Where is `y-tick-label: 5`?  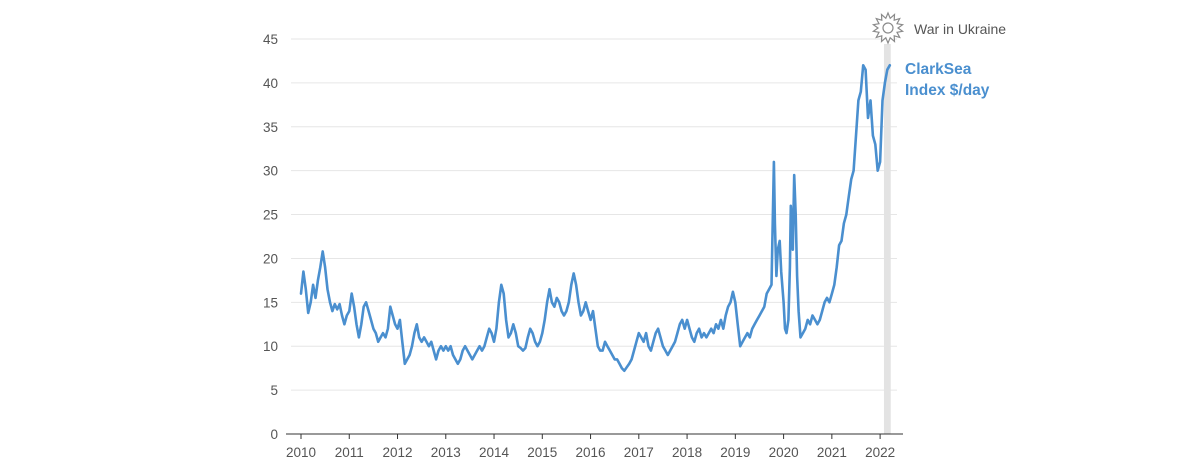 y-tick-label: 5 is located at coordinates (274, 390).